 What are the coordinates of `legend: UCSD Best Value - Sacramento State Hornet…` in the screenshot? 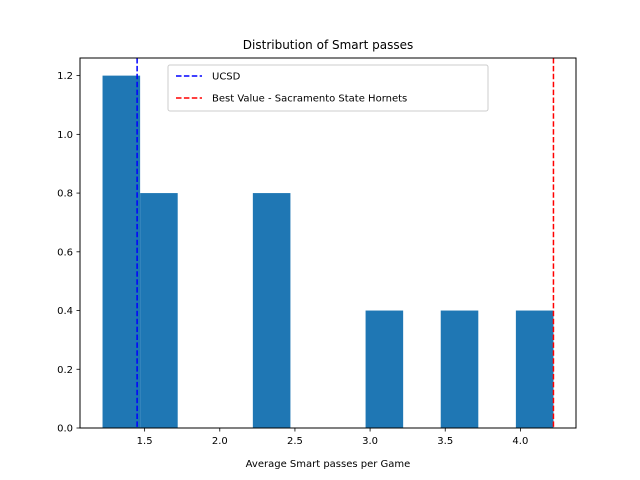 It's located at (328, 88).